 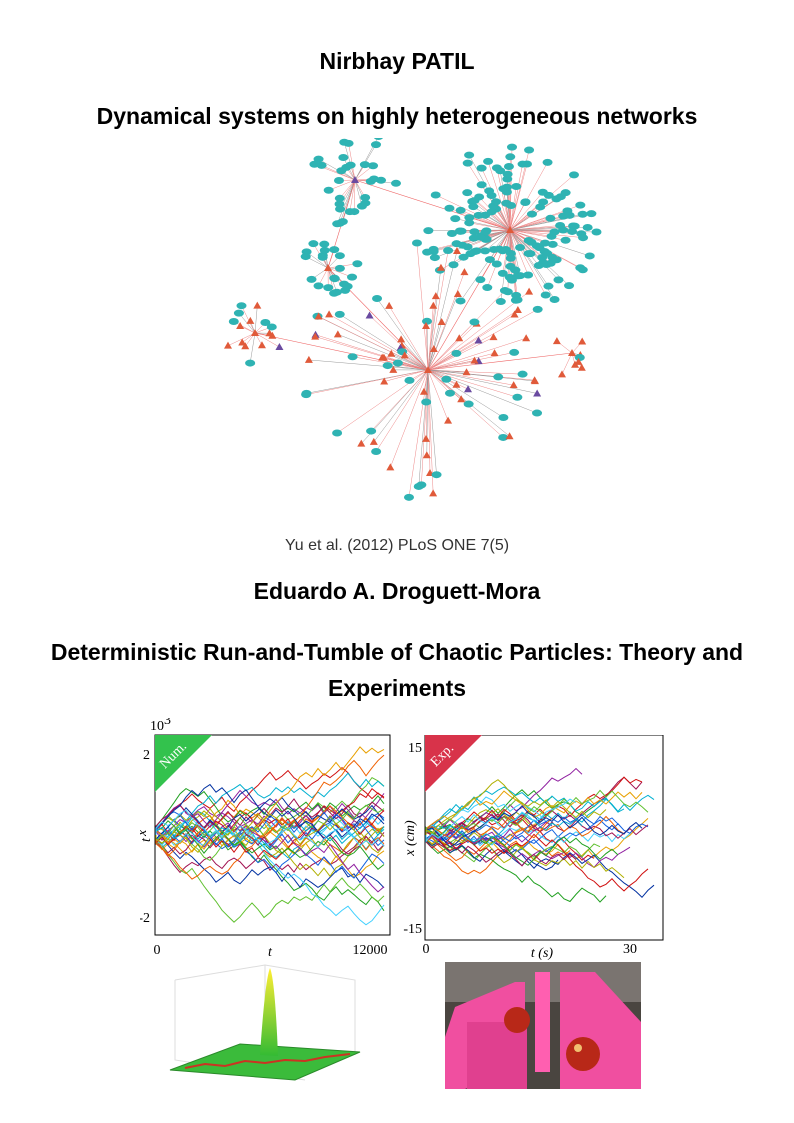 What do you see at coordinates (269, 1012) in the screenshot?
I see `peak` at bounding box center [269, 1012].